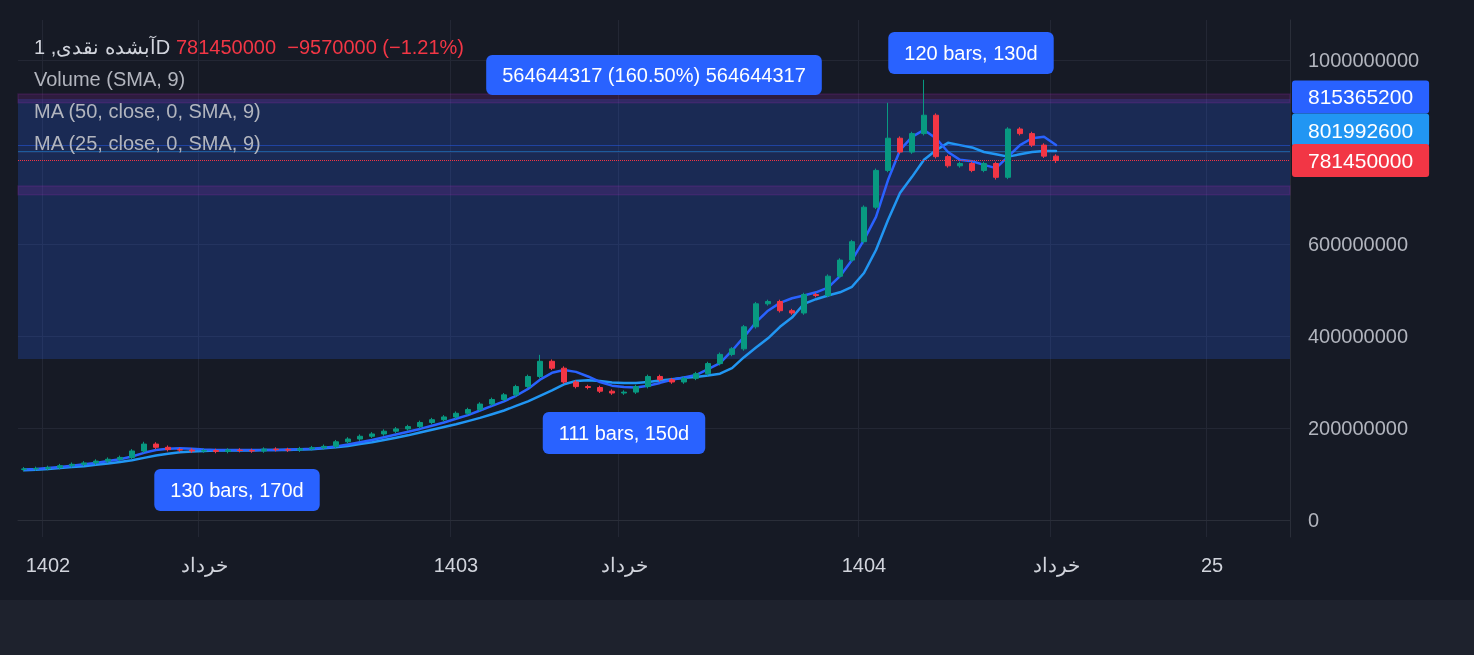 The height and width of the screenshot is (655, 1474). I want to click on y-tick-label: 1000000000, so click(1364, 60).